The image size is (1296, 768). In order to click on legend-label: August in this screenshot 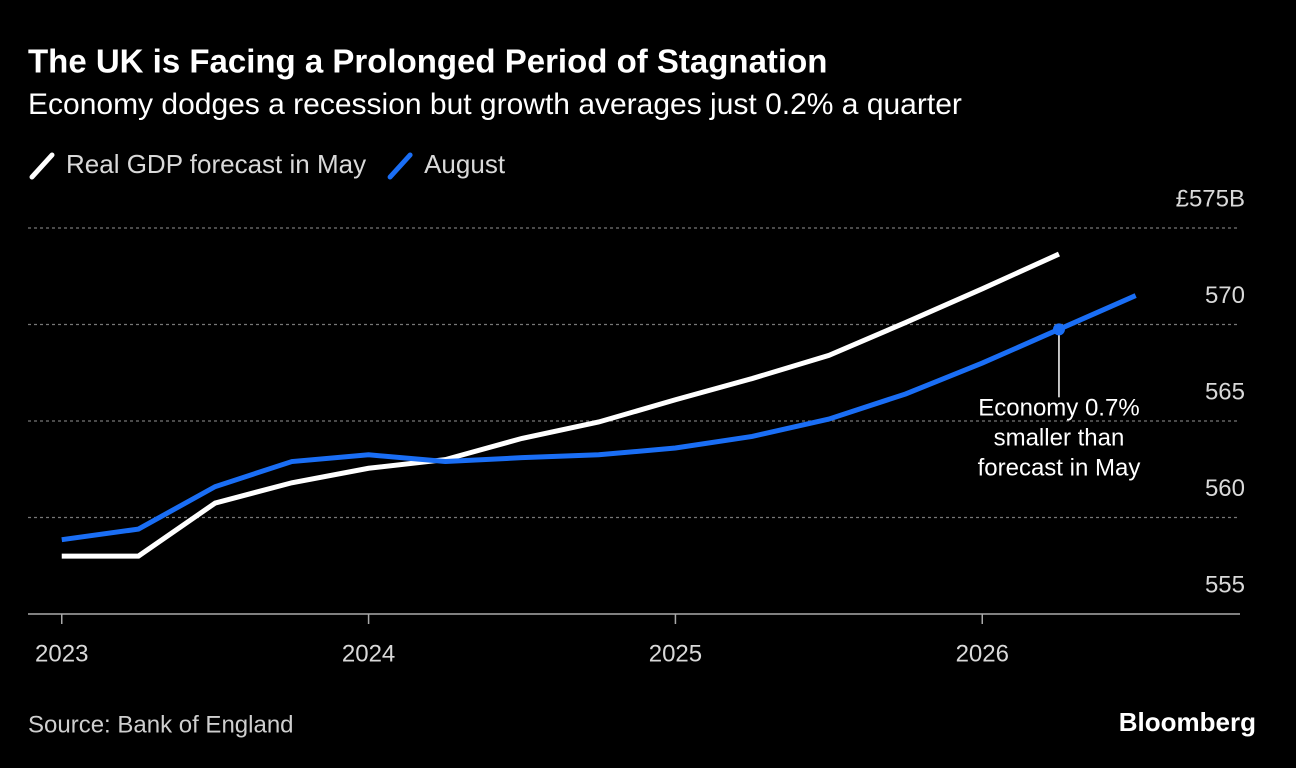, I will do `click(465, 164)`.